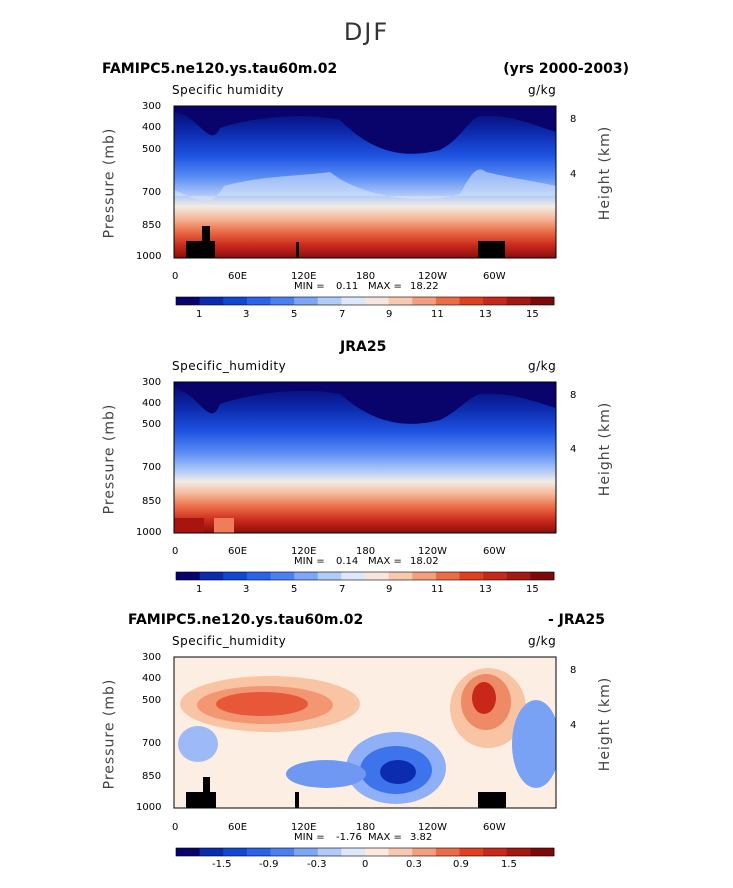  I want to click on panel3-title-right: - JRA25, so click(576, 620).